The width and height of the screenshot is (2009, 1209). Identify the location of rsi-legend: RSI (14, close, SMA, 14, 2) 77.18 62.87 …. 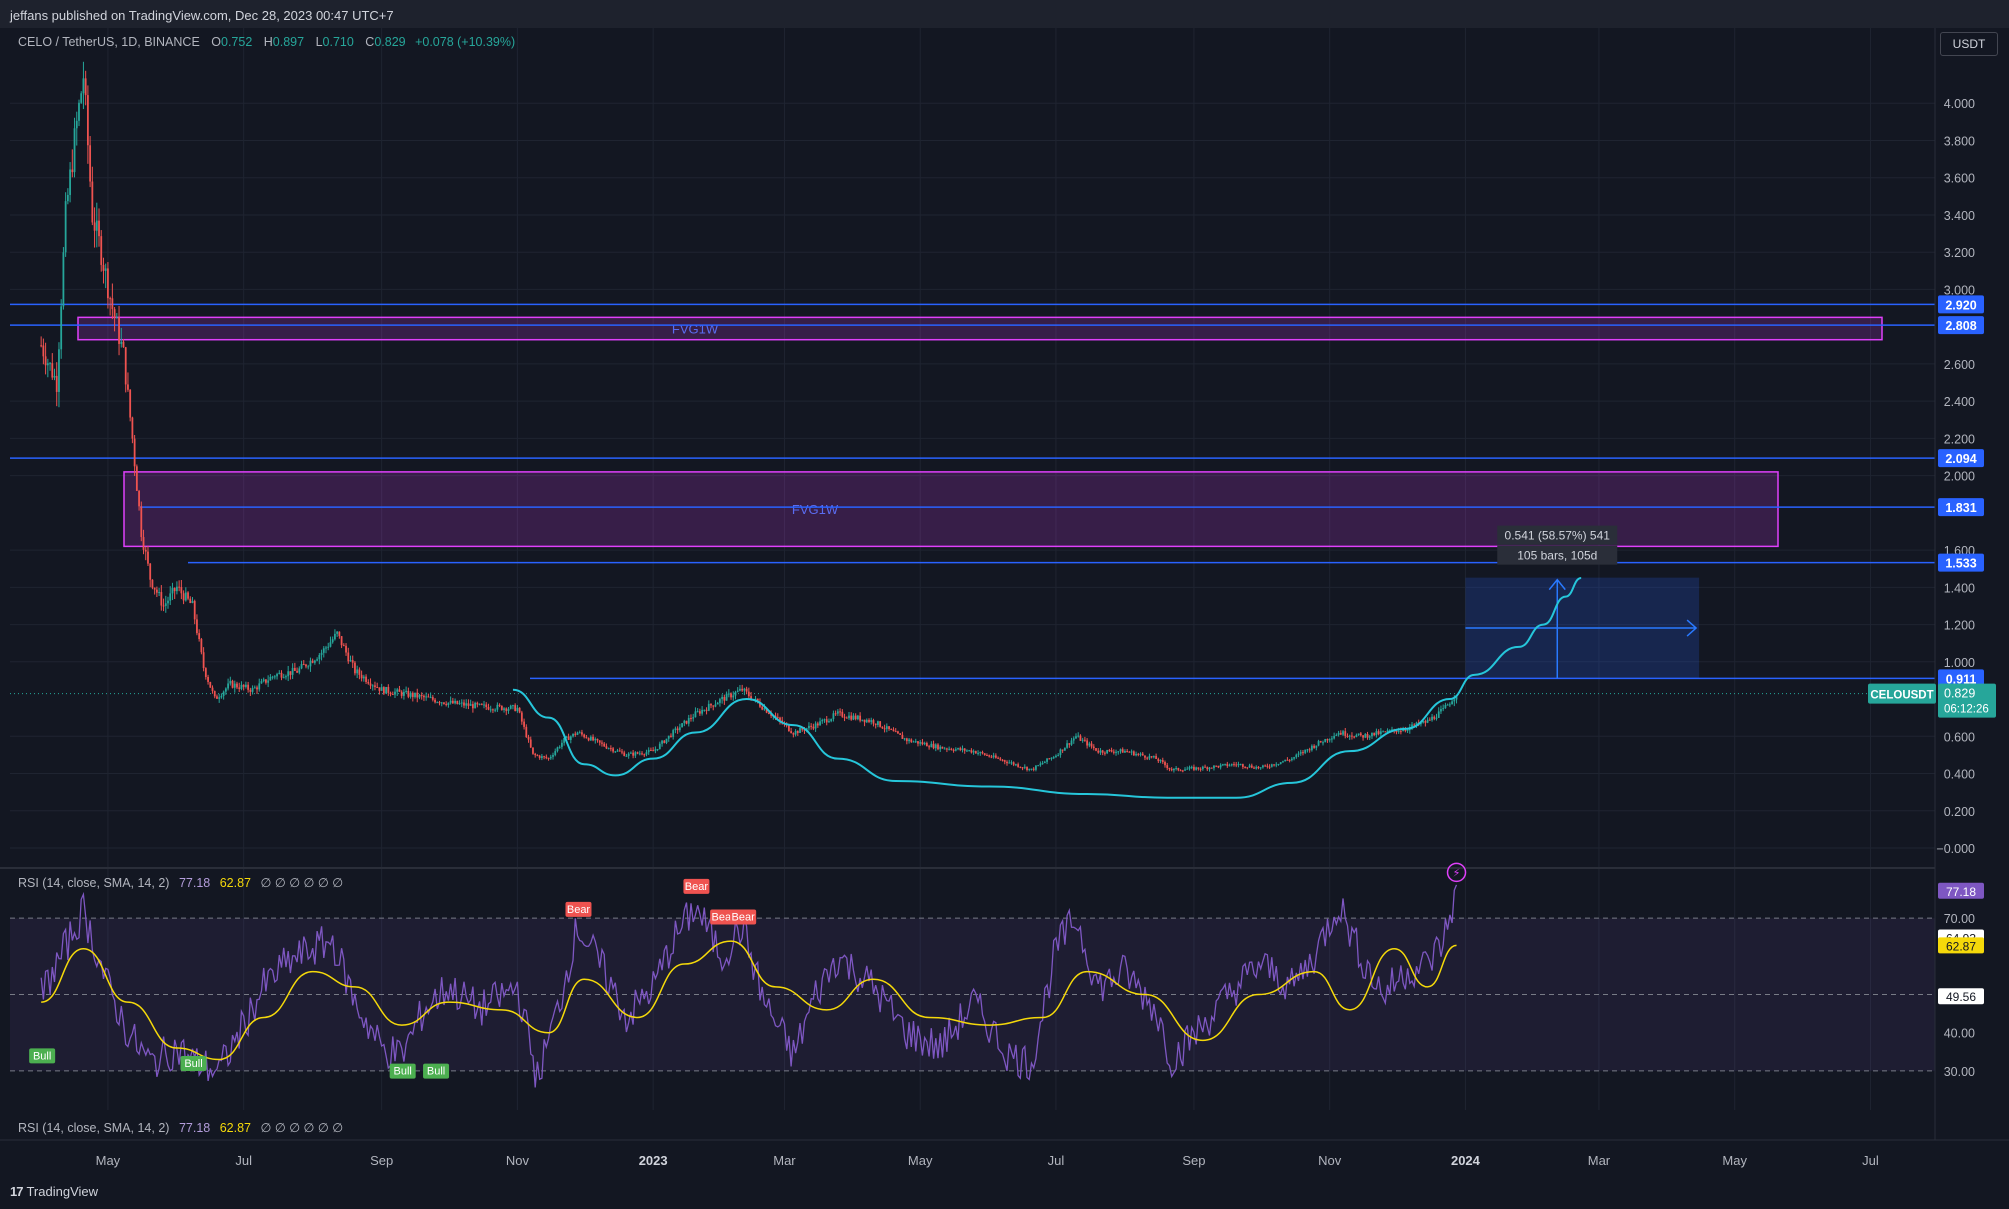
(180, 882).